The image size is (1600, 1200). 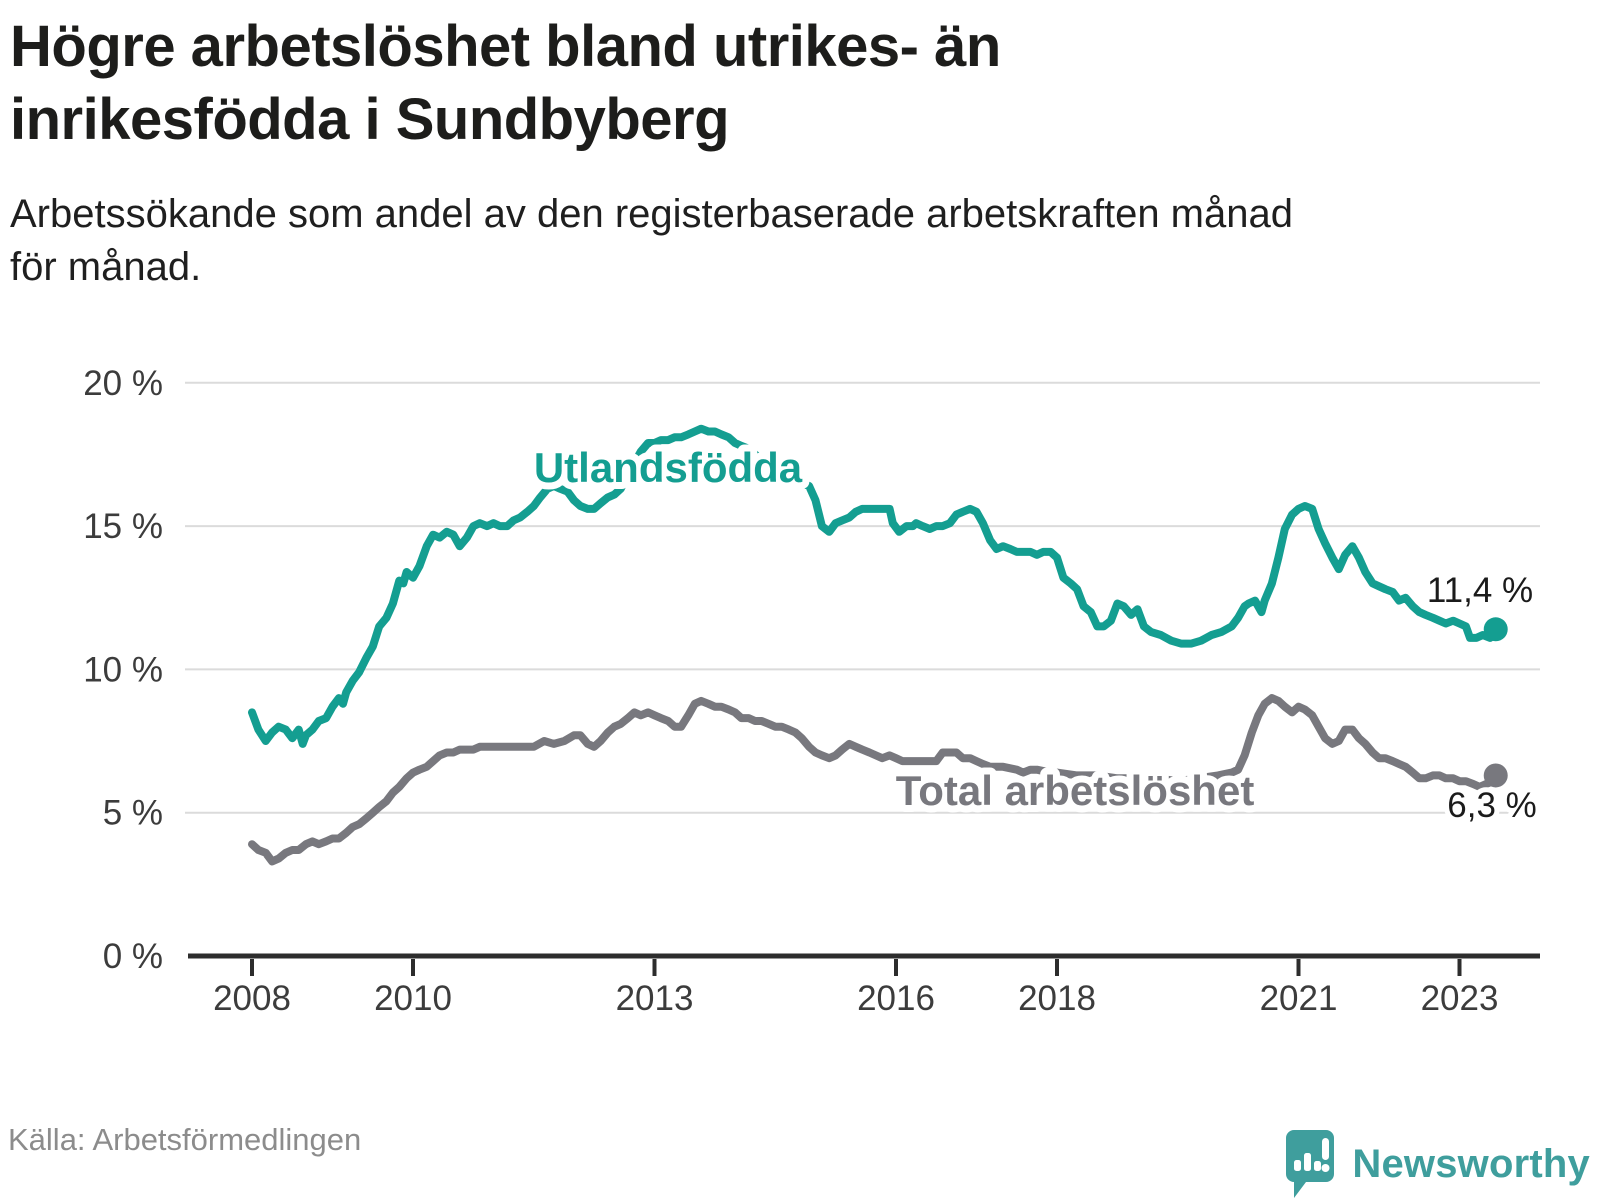 I want to click on series-line-total, so click(x=874, y=780).